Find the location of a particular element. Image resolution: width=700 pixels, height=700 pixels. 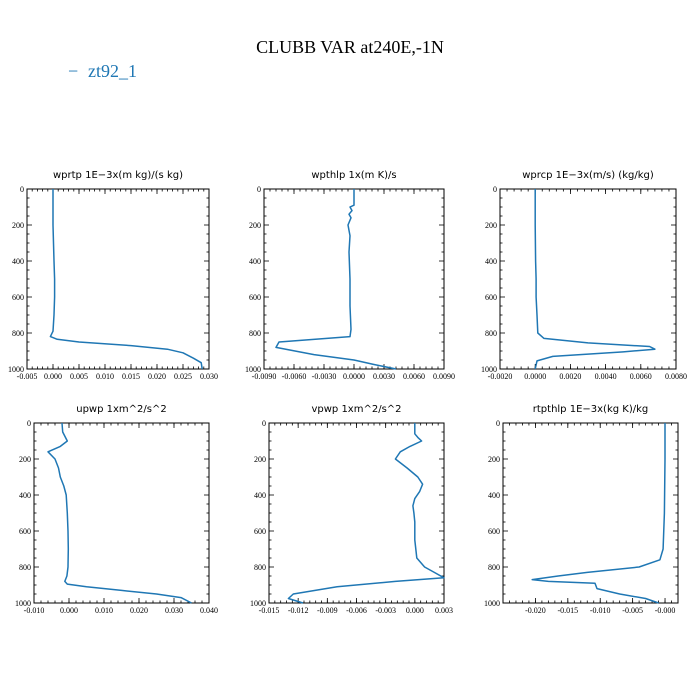

panel-title: wpthlp 1x(m K)/s is located at coordinates (353, 175).